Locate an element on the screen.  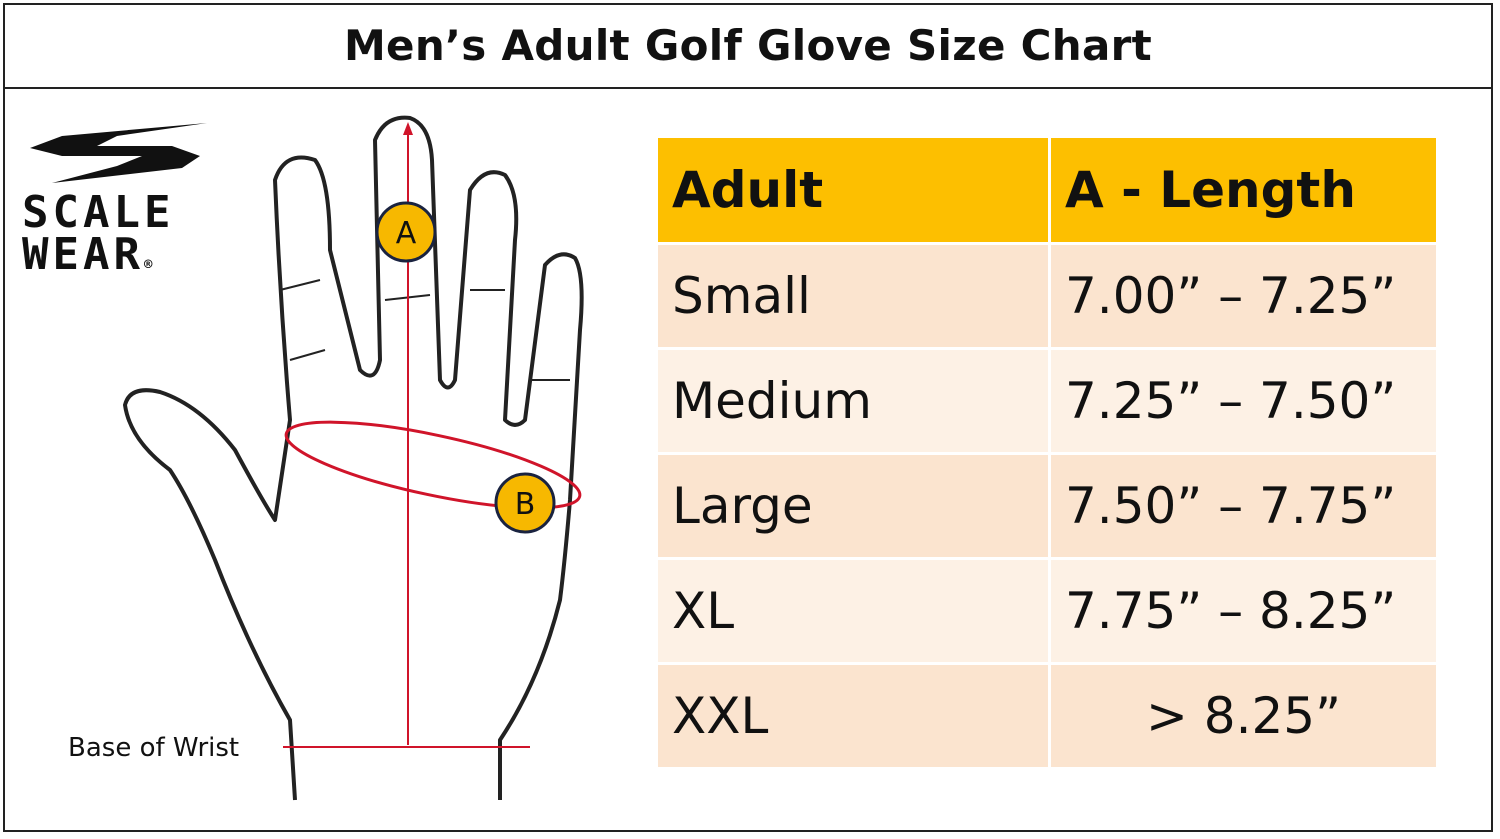
table-row: Large 7.50” – 7.75” is located at coordinates (1047, 506).